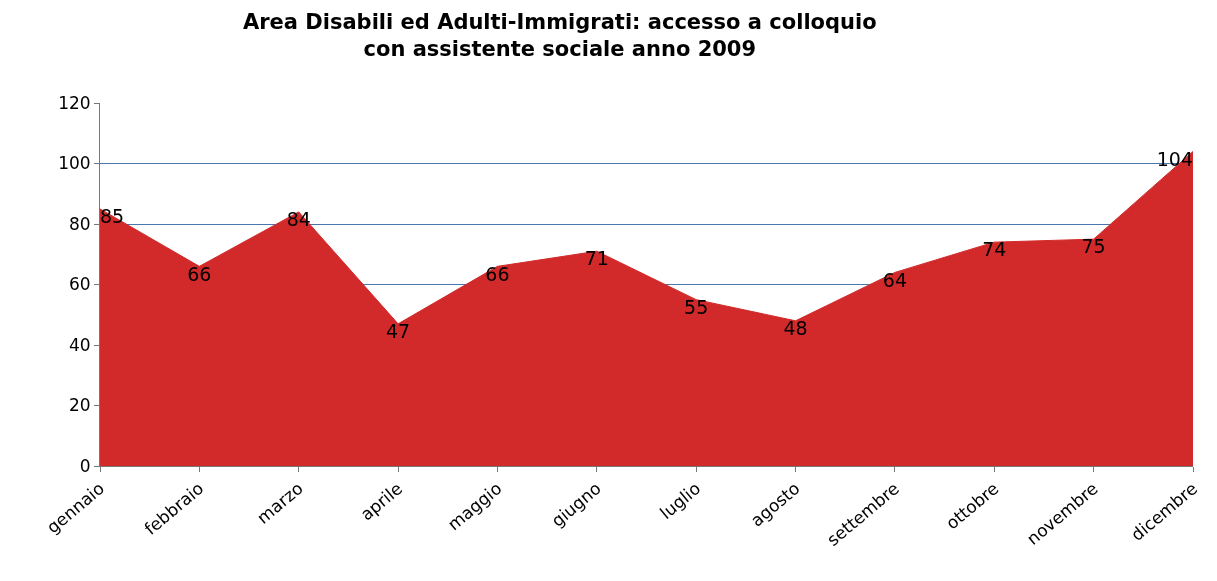  What do you see at coordinates (79, 223) in the screenshot?
I see `y-tick-label: 80` at bounding box center [79, 223].